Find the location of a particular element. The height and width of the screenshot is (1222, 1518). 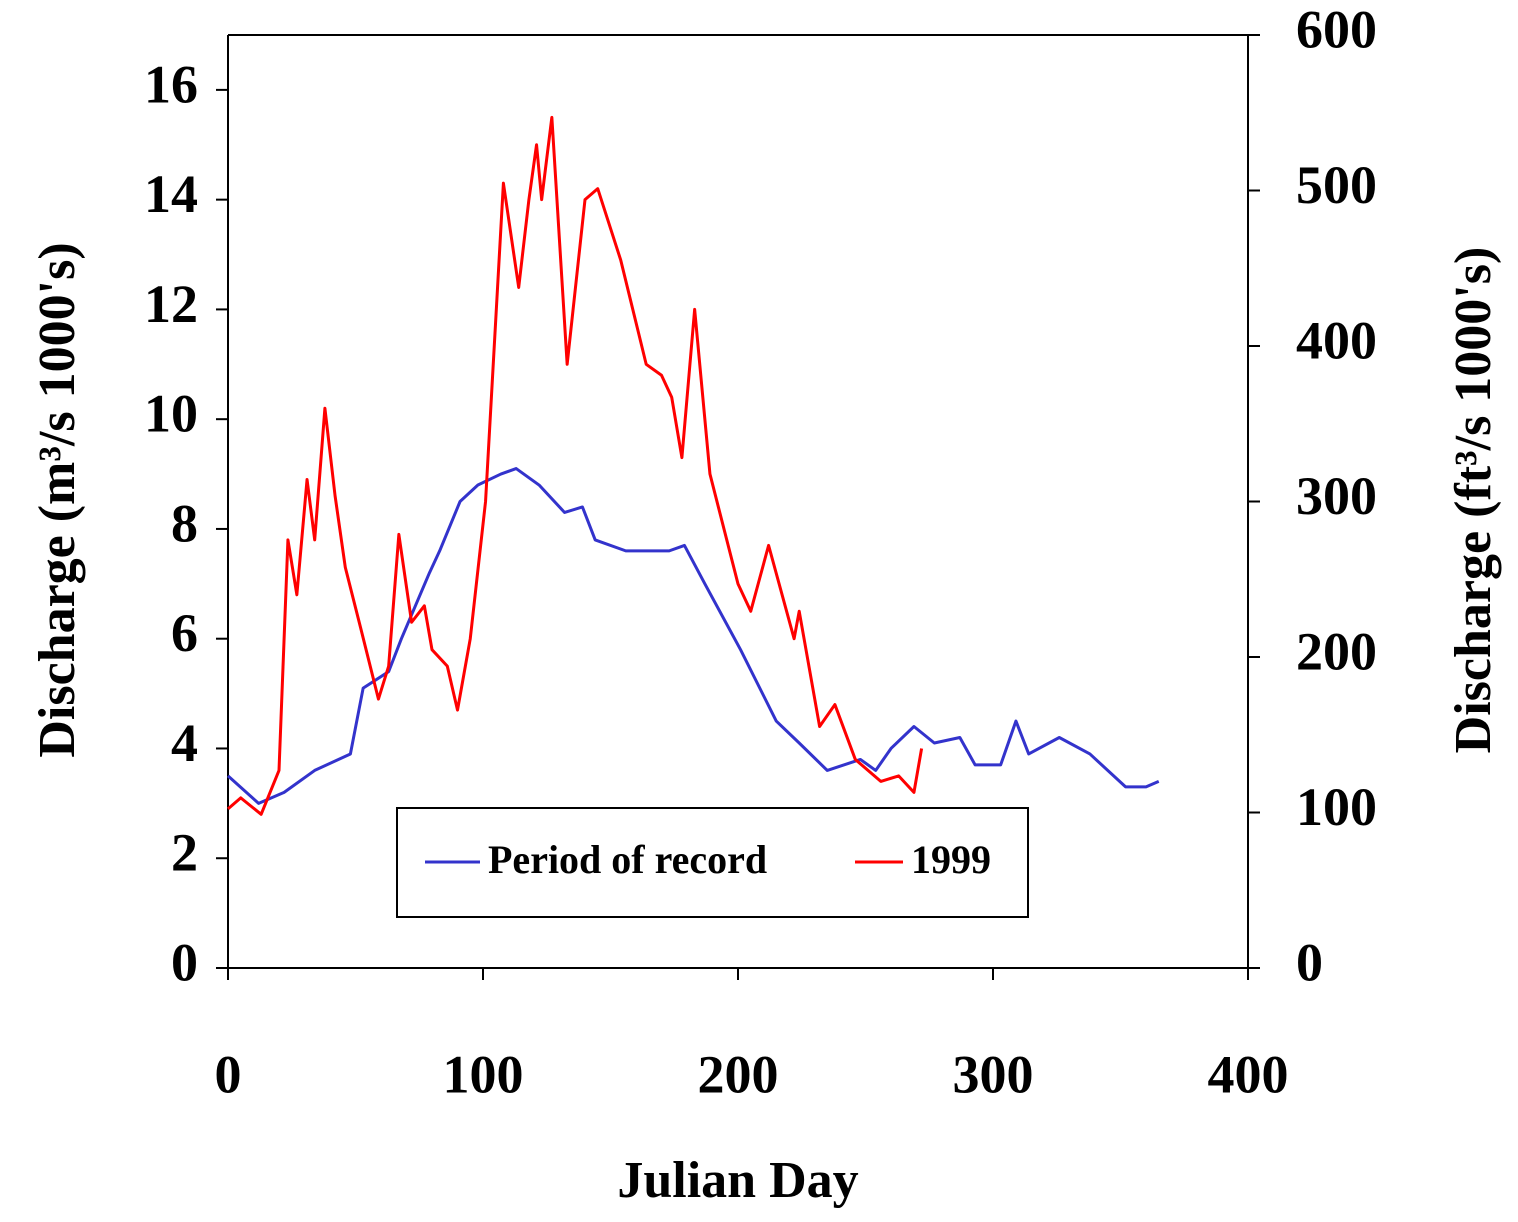

x-axis-title: Julian Day is located at coordinates (737, 1180).